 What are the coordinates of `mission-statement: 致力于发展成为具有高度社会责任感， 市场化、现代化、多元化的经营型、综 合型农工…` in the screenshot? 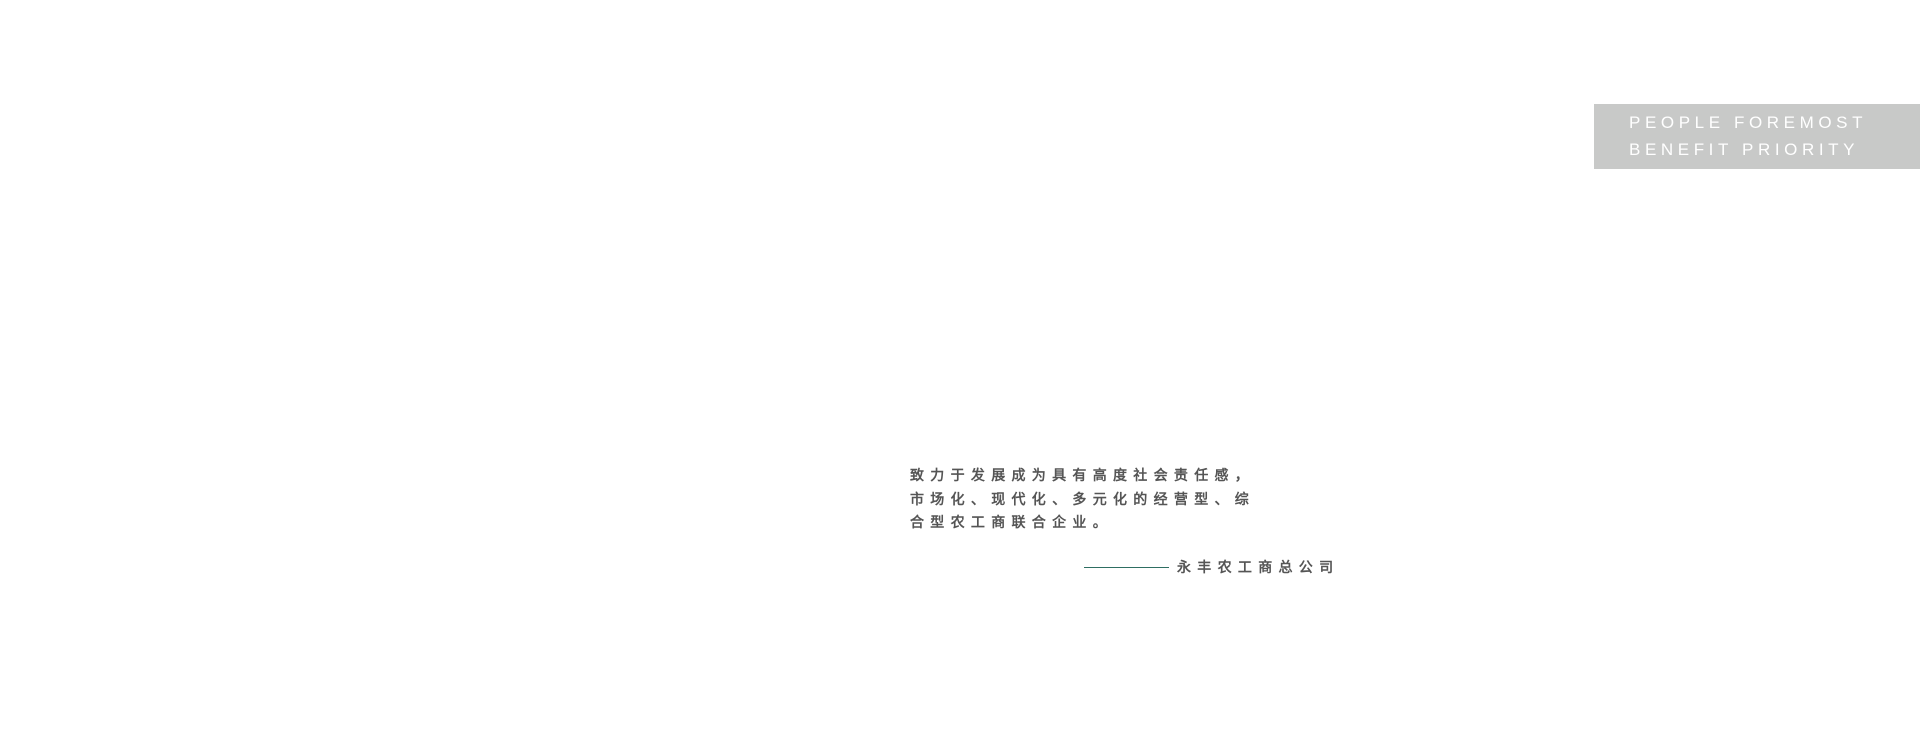 It's located at (1082, 500).